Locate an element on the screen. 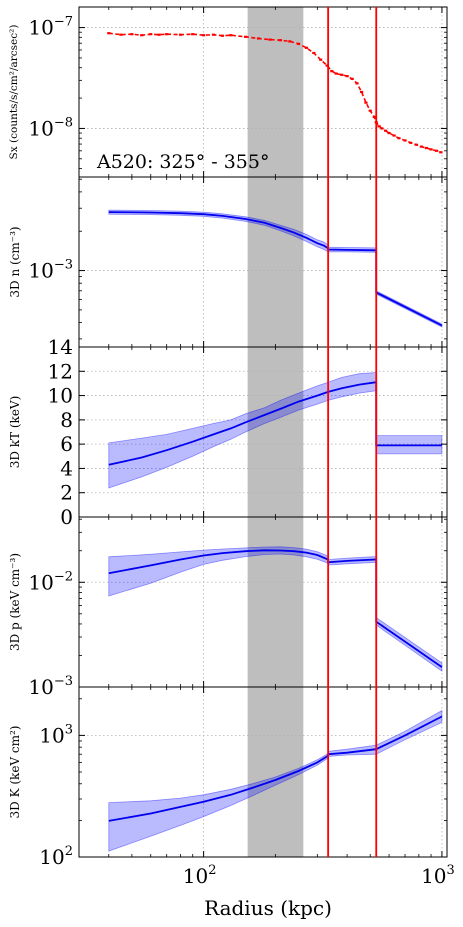 This screenshot has height=927, width=463. y-tick-label: 8 is located at coordinates (66, 420).